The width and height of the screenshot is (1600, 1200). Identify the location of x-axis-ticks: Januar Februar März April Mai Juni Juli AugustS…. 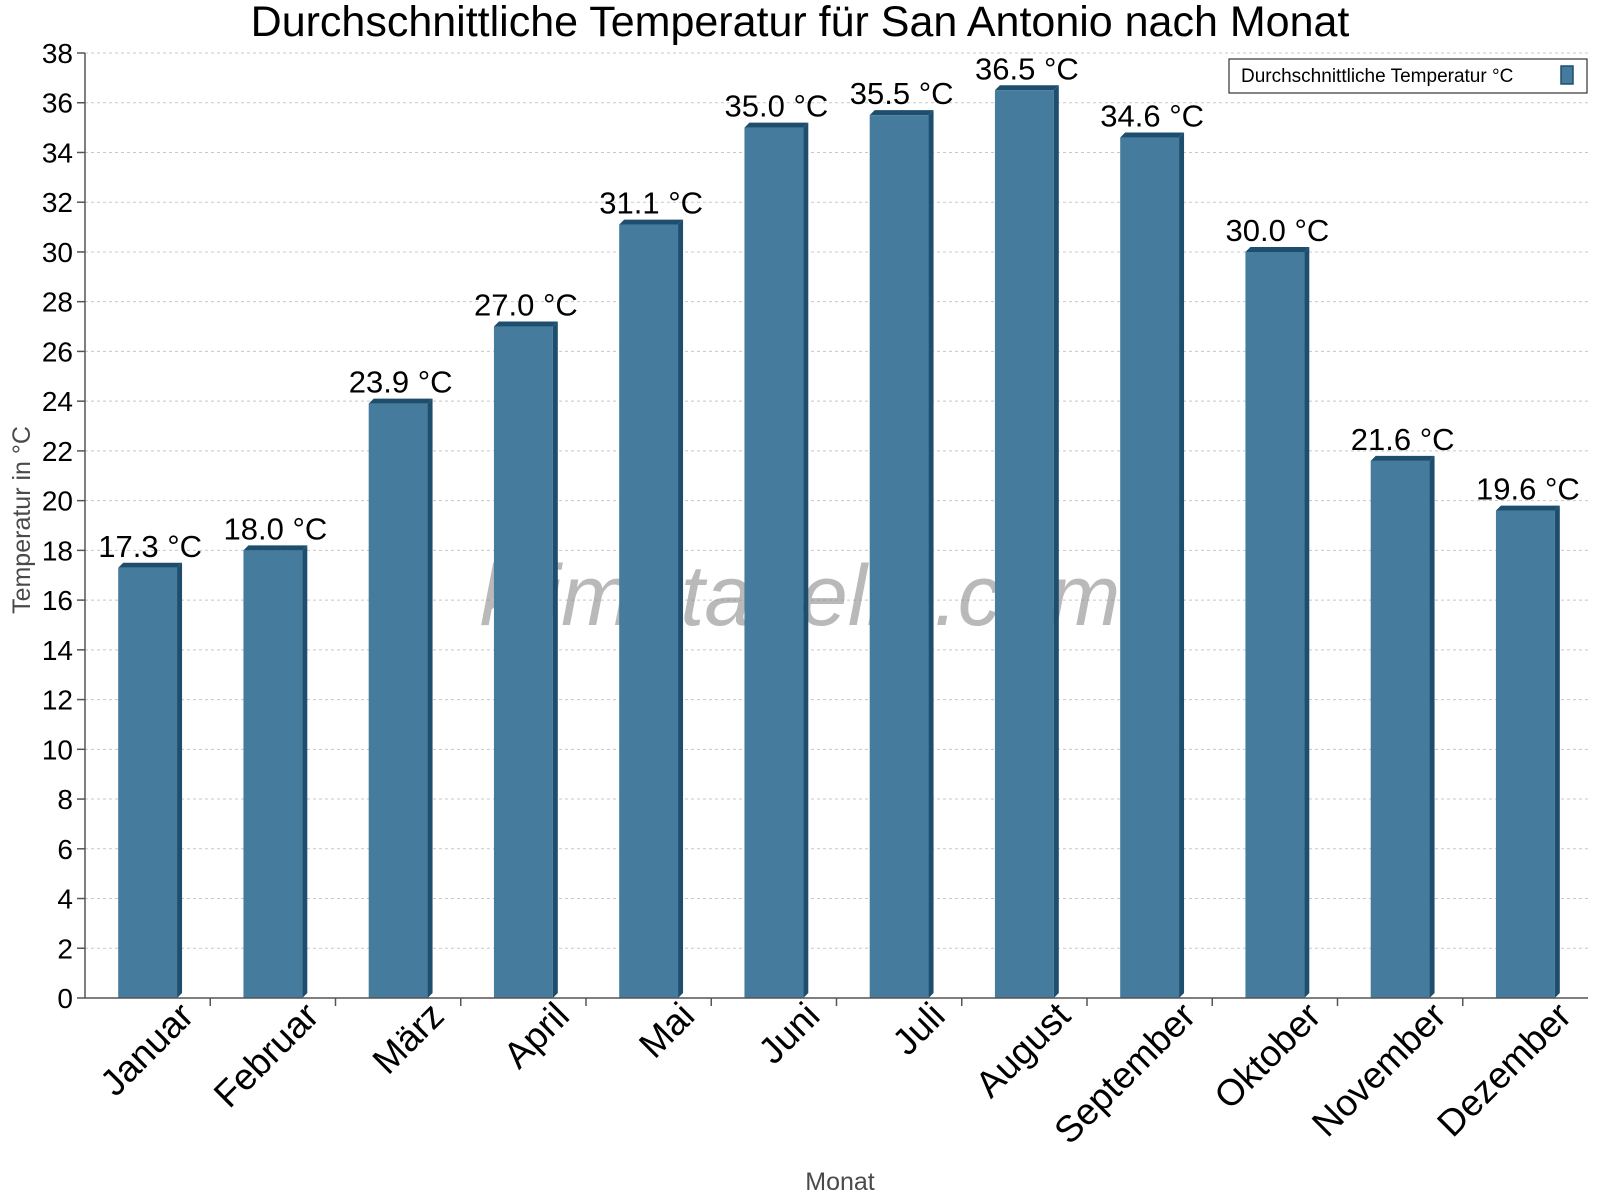
(835, 1072).